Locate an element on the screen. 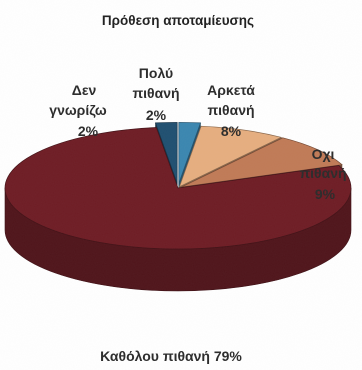  label-katholou-pithani: Καθόλου πιθανή 79% is located at coordinates (171, 356).